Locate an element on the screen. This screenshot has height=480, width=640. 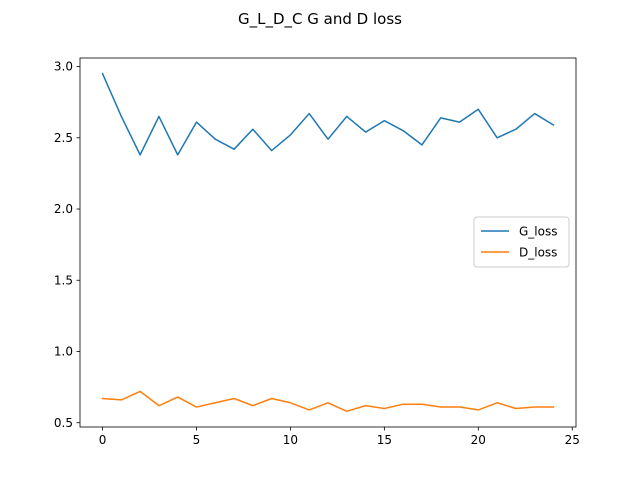
y-tick-label: 2.0 is located at coordinates (63, 209).